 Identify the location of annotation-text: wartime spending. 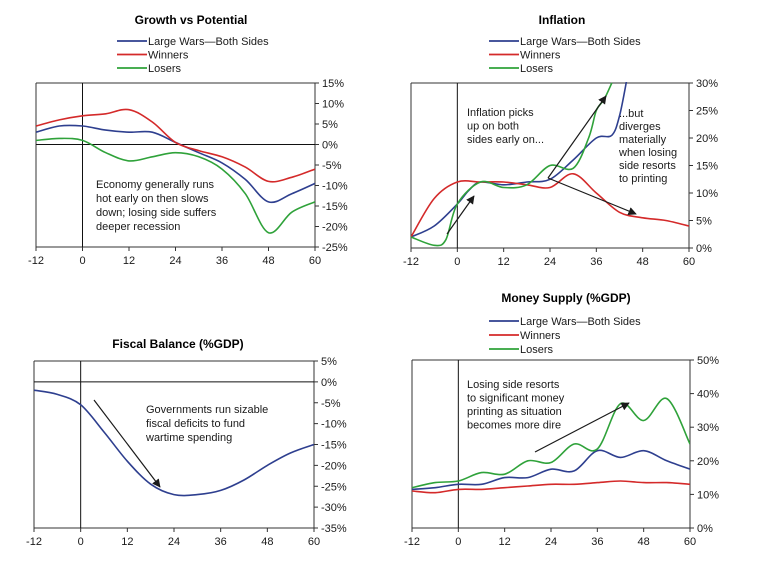
(188, 438).